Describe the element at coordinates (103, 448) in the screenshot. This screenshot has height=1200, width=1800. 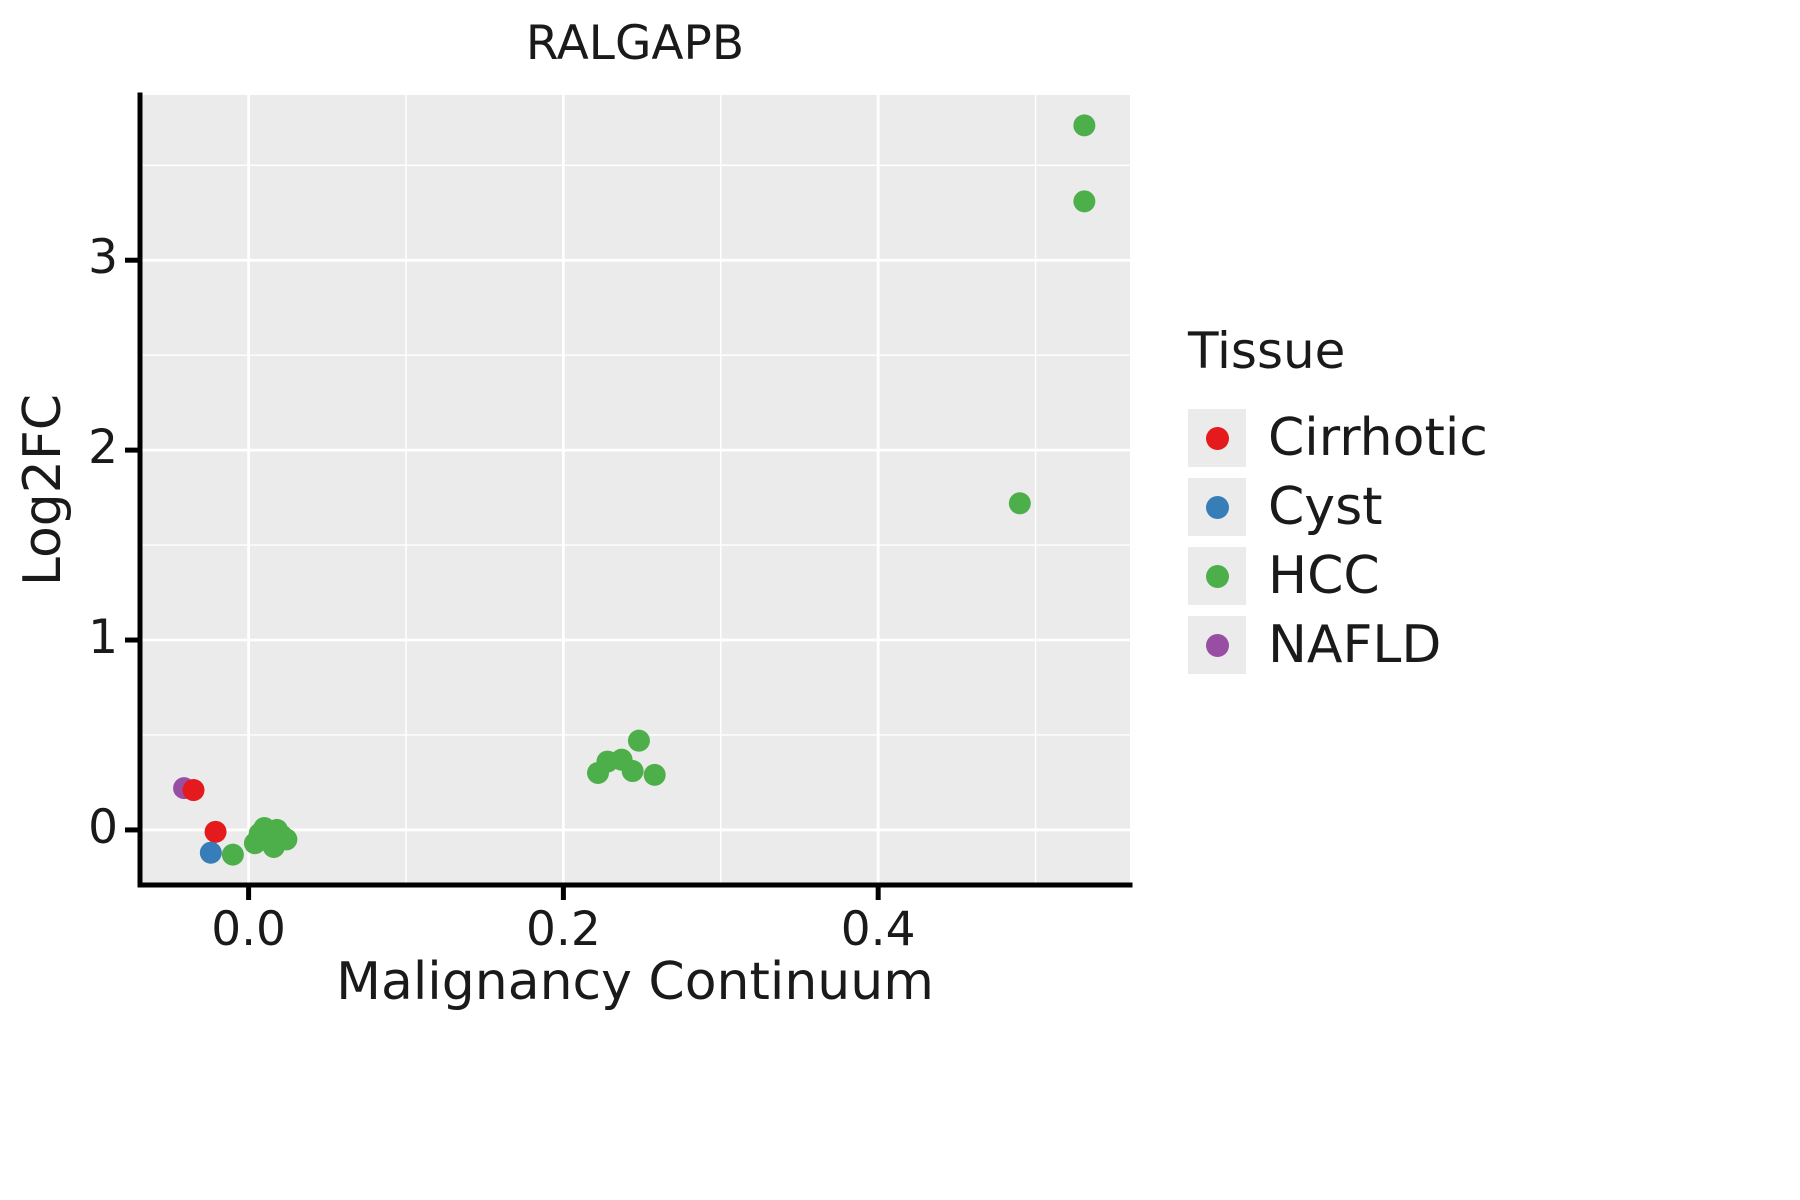
I see `y-tick-label: 2` at that location.